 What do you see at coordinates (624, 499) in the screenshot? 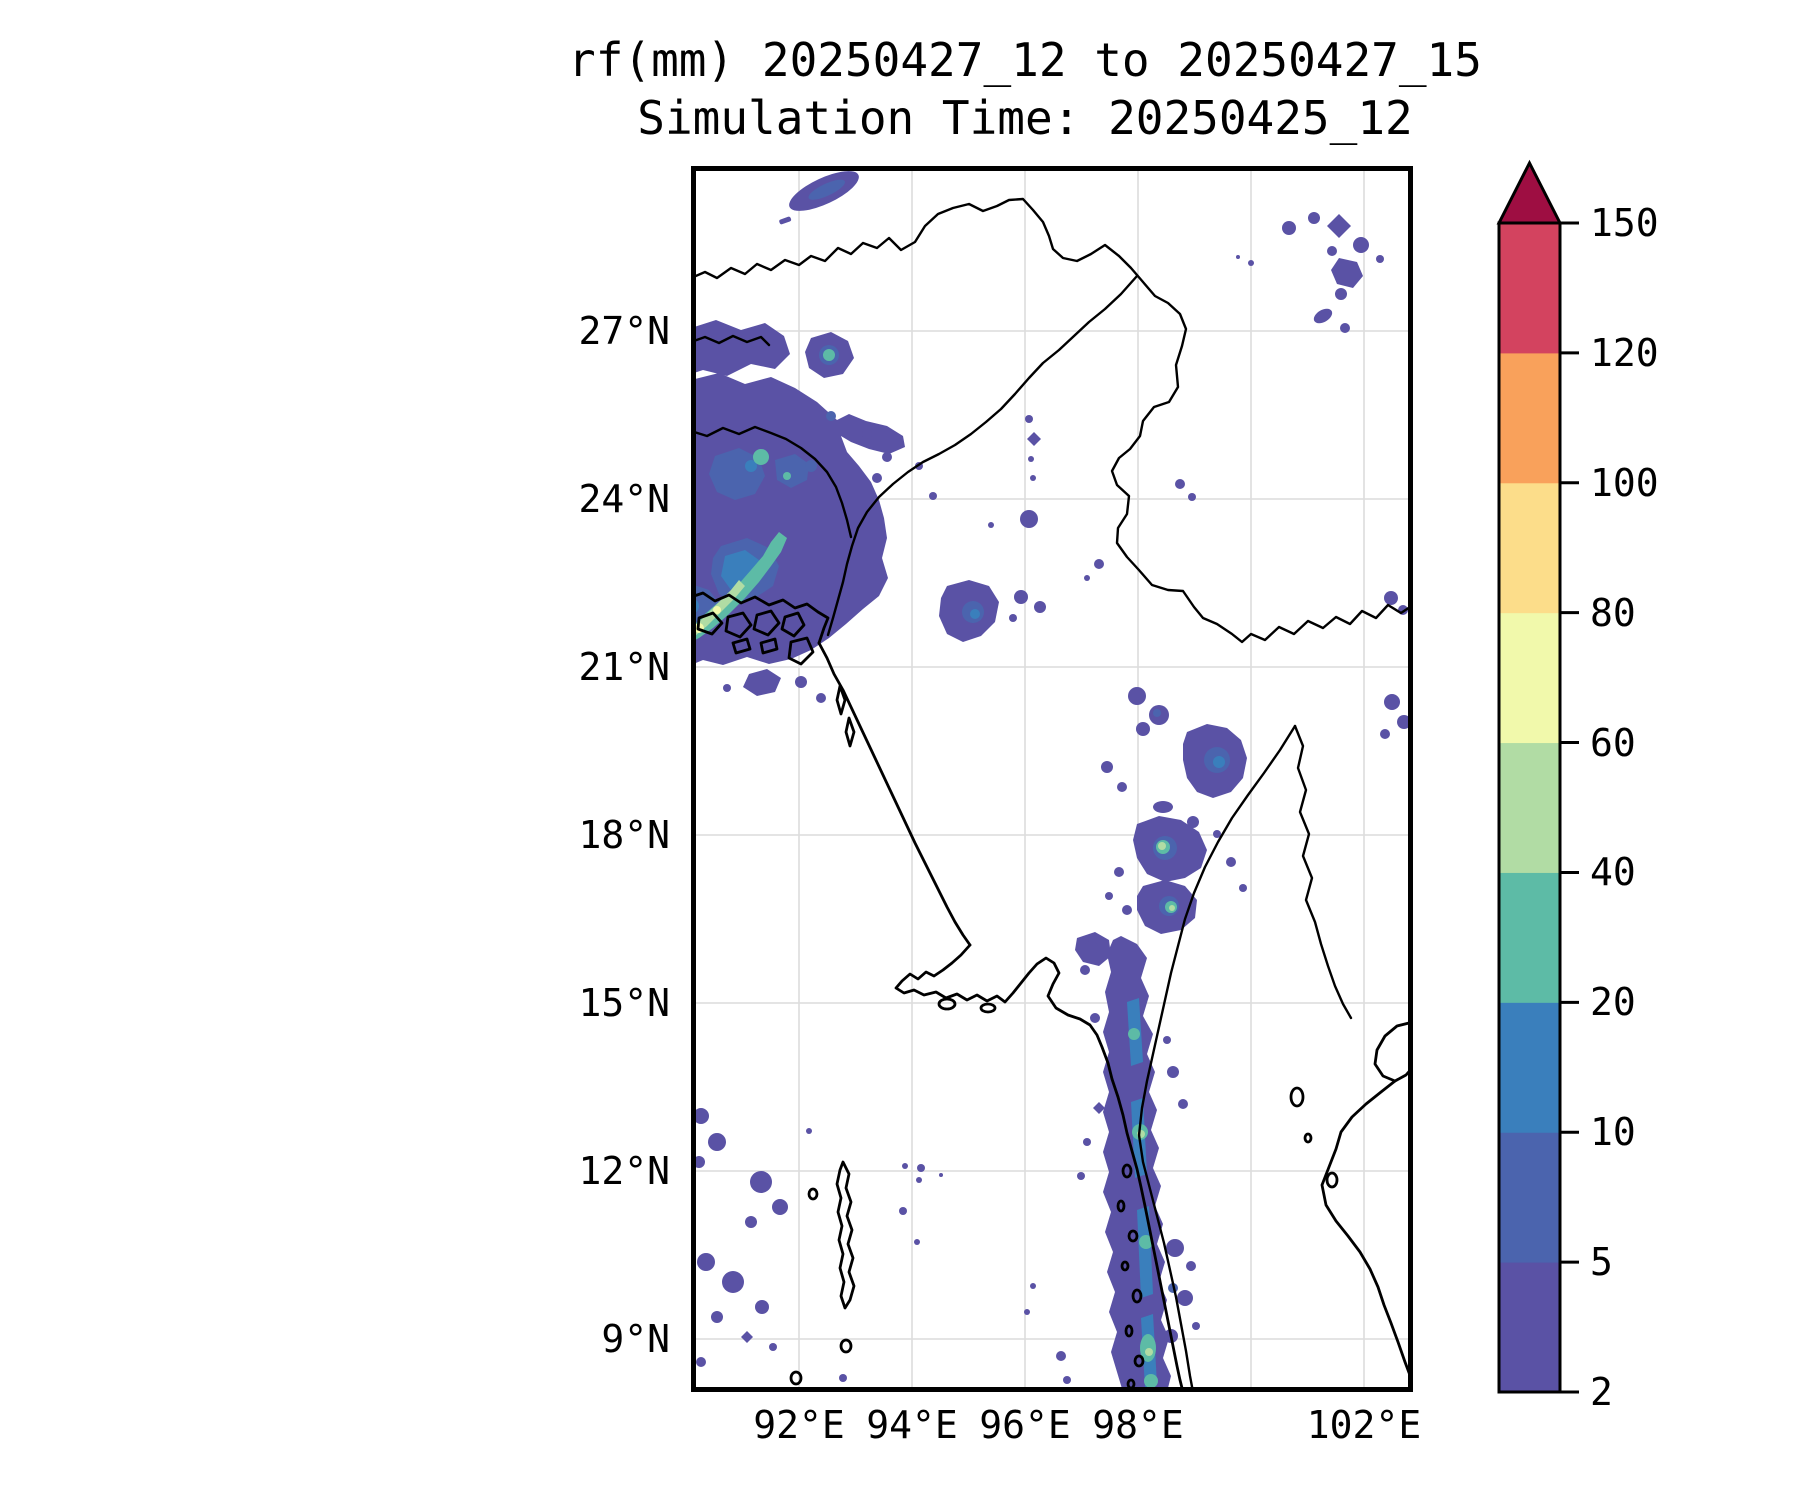
I see `y-tick-label: 24°N` at bounding box center [624, 499].